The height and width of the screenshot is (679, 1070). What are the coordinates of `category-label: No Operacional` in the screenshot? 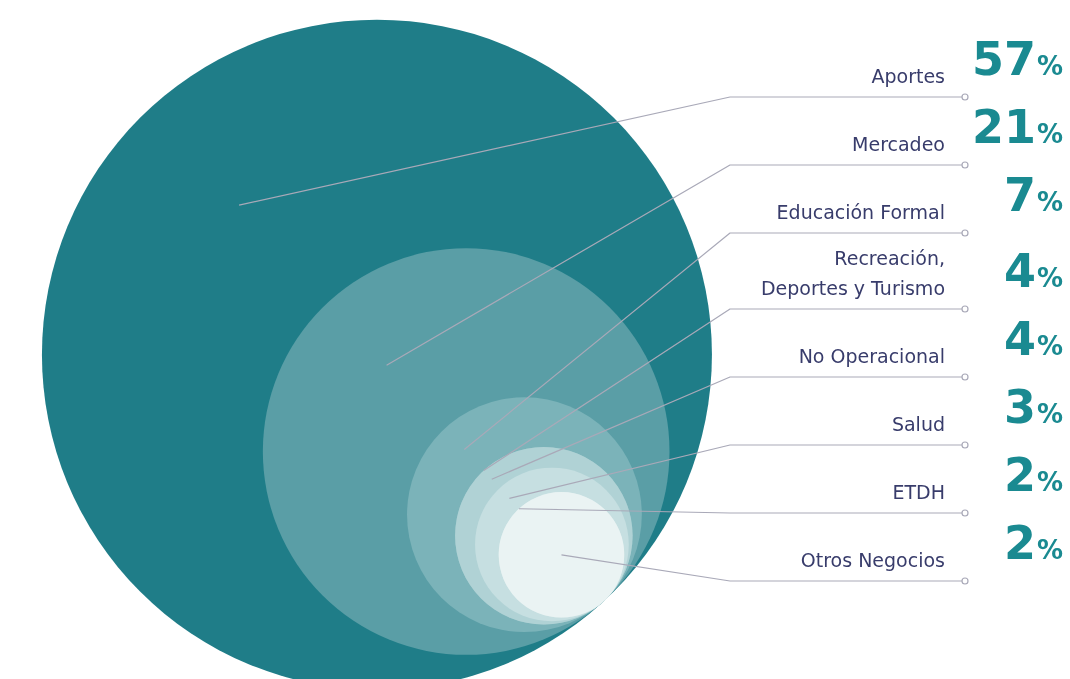 It's located at (871, 356).